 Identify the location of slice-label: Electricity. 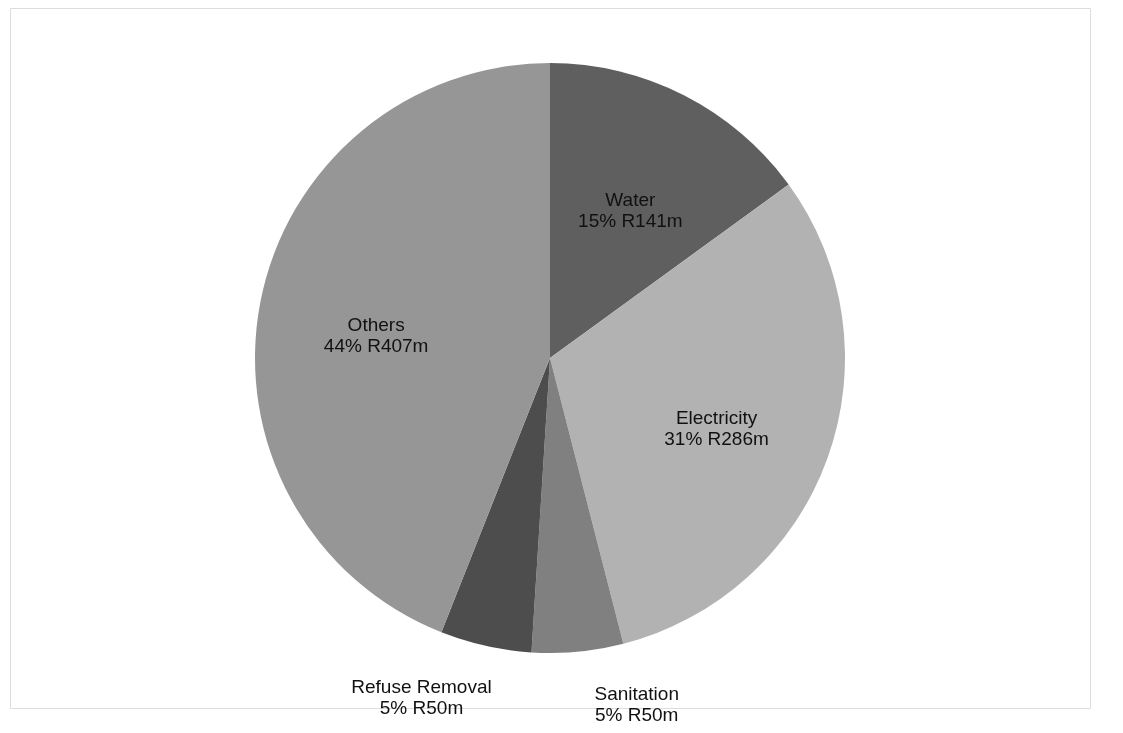
(716, 417).